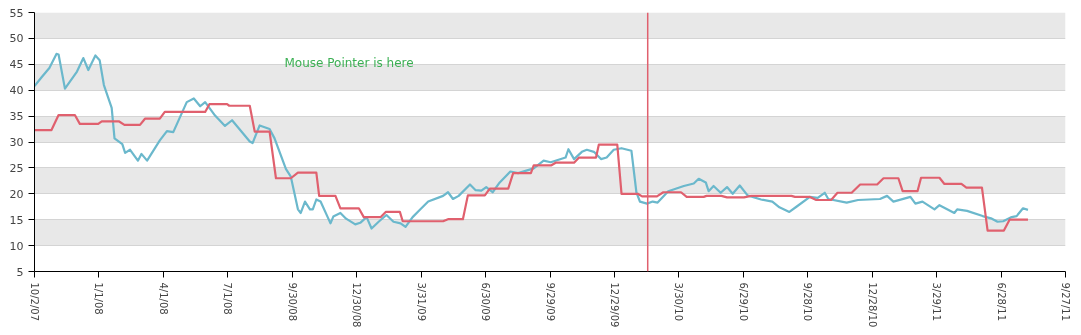  What do you see at coordinates (937, 302) in the screenshot?
I see `x-tick-label: 3/29/11` at bounding box center [937, 302].